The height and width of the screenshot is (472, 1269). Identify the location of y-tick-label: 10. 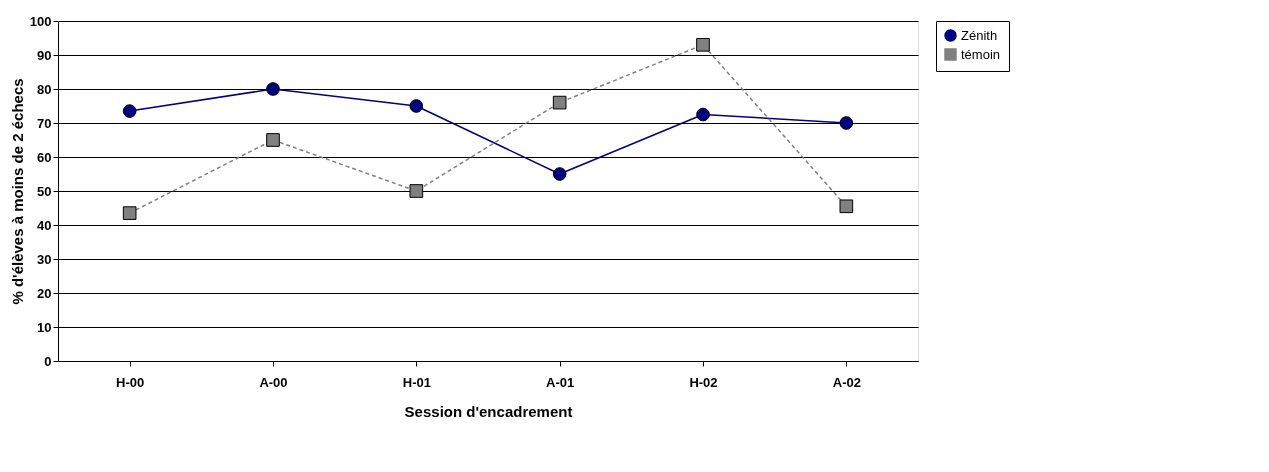
(44, 327).